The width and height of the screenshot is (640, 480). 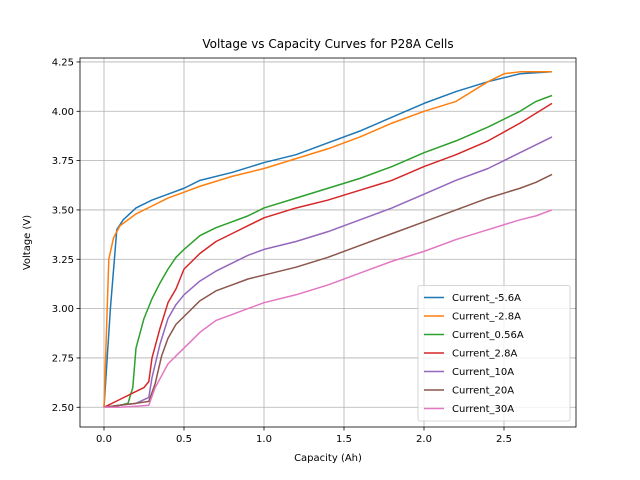 What do you see at coordinates (63, 210) in the screenshot?
I see `y-tick-label: 3.50` at bounding box center [63, 210].